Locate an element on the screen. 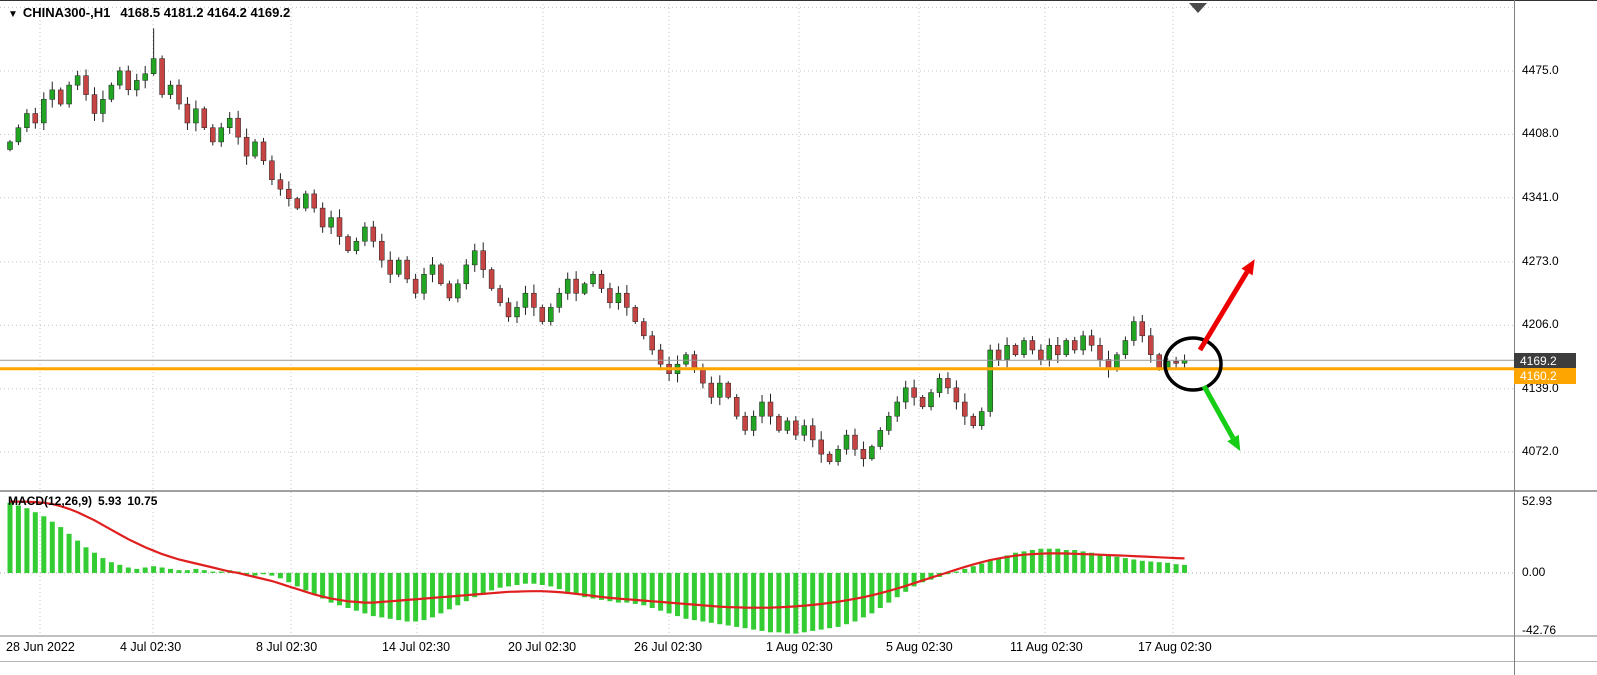 This screenshot has height=675, width=1597. price-axis-label: 4341.0 is located at coordinates (1540, 196).